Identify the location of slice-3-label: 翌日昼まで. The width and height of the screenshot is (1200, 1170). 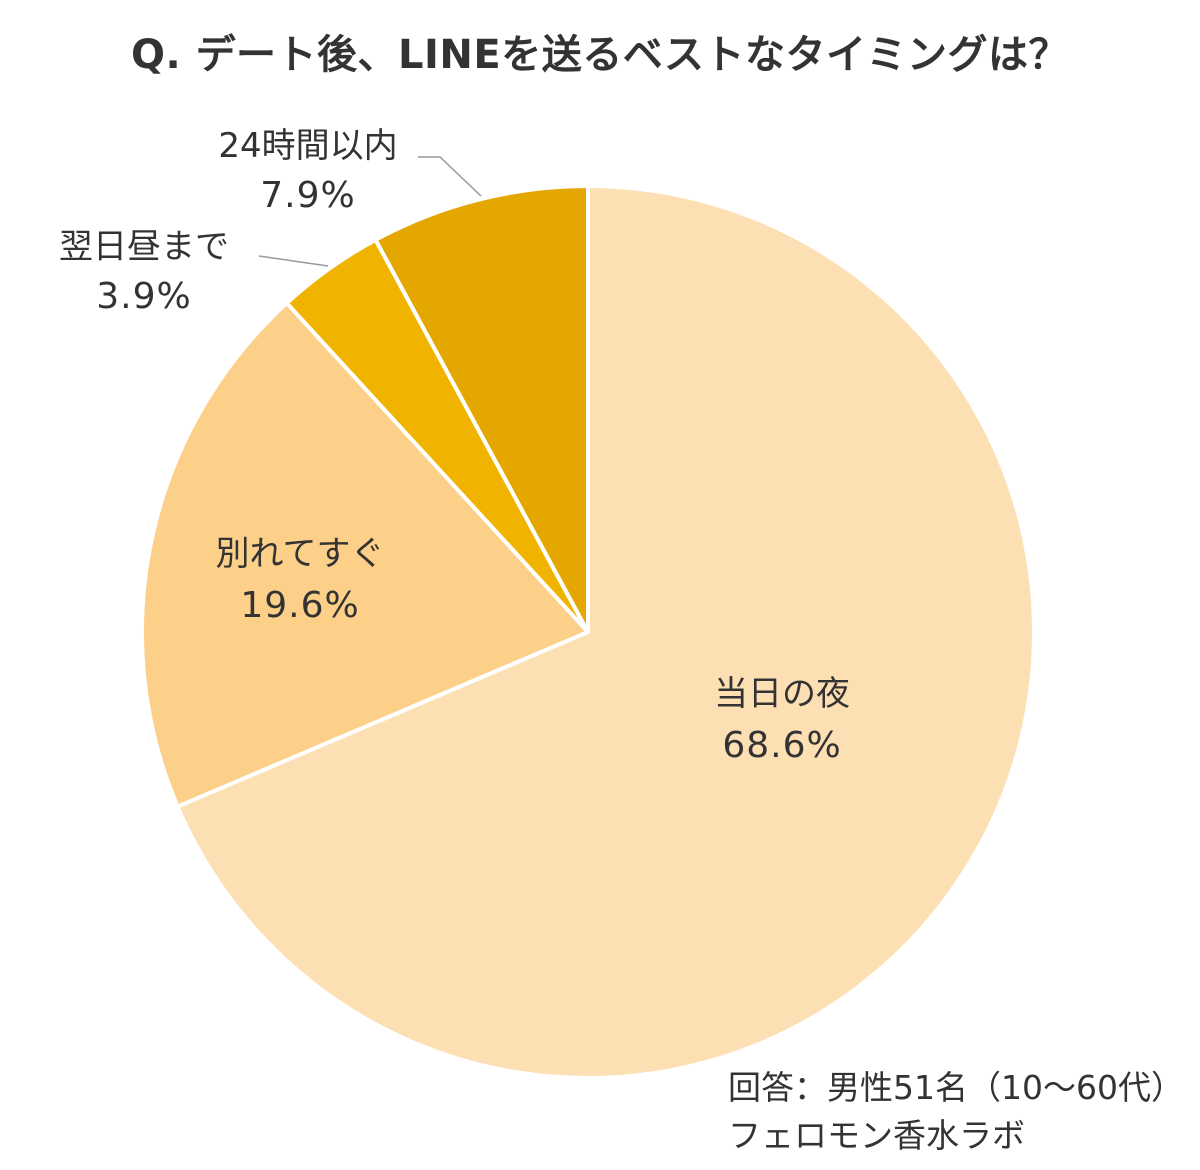
(144, 247).